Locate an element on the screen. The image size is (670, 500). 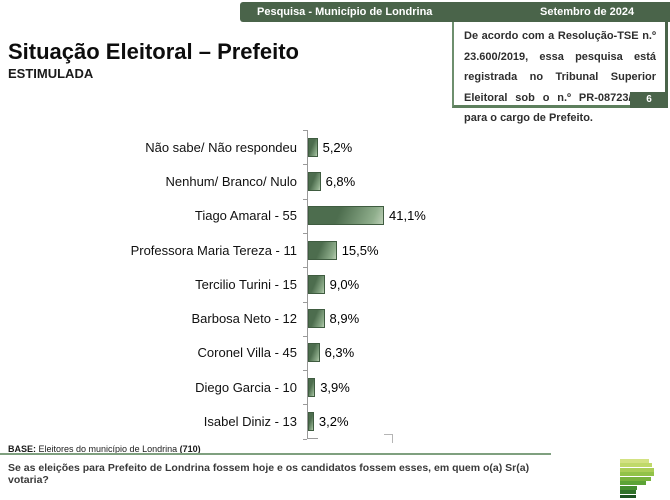
page-subtitle: ESTIMULADA is located at coordinates (51, 73).